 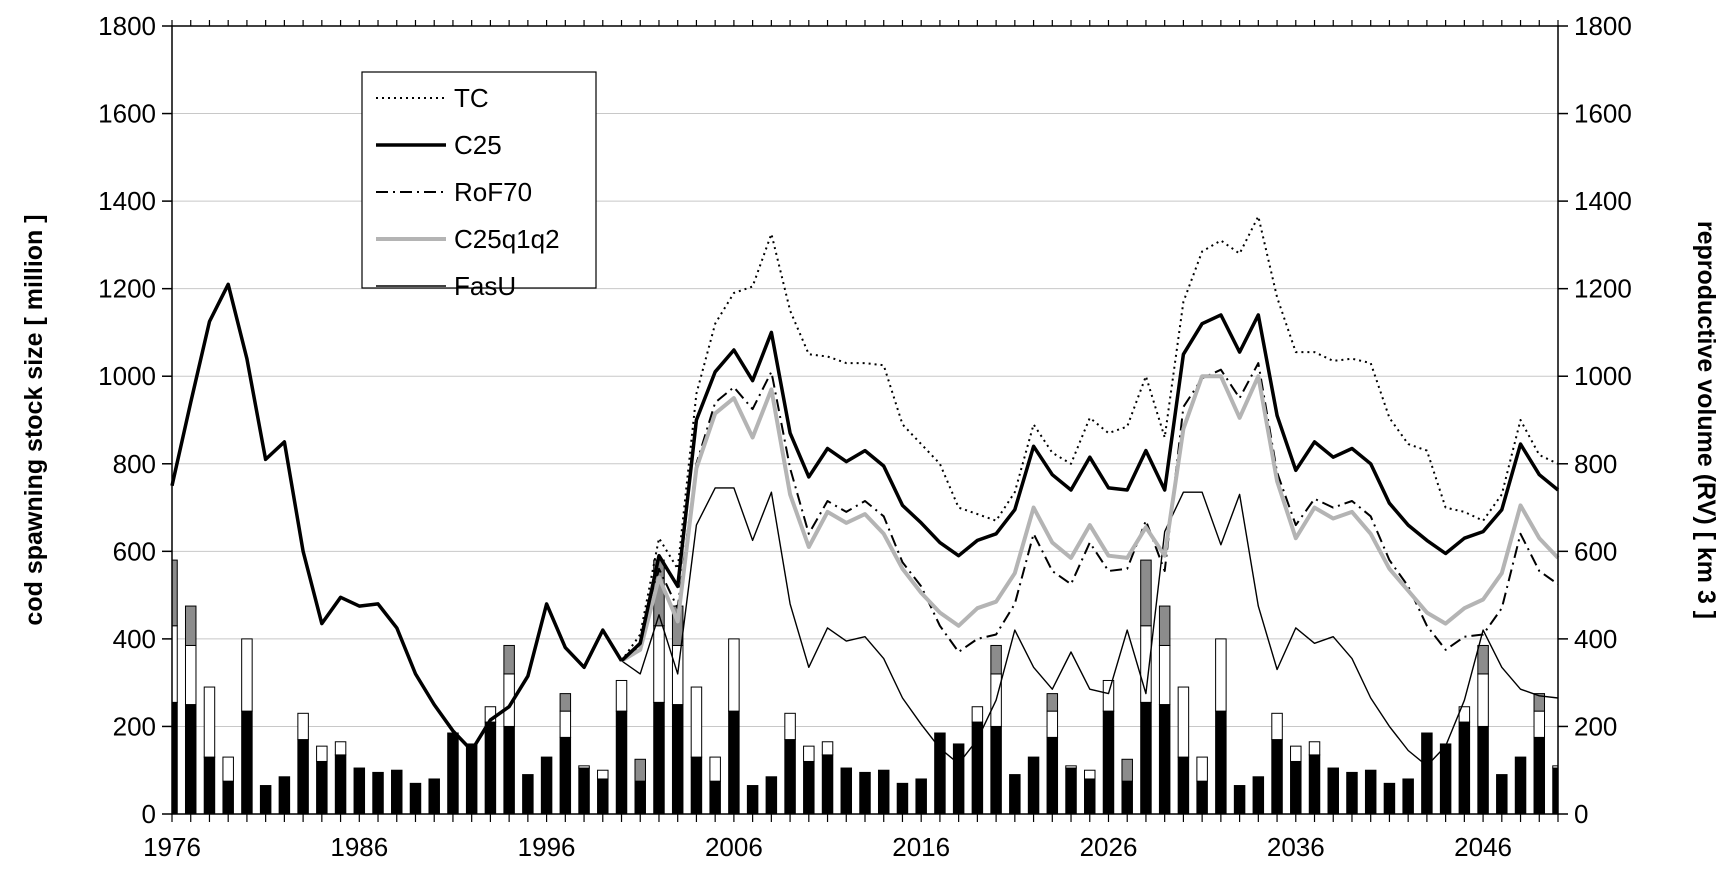 What do you see at coordinates (547, 847) in the screenshot?
I see `x-tick-label: 1996` at bounding box center [547, 847].